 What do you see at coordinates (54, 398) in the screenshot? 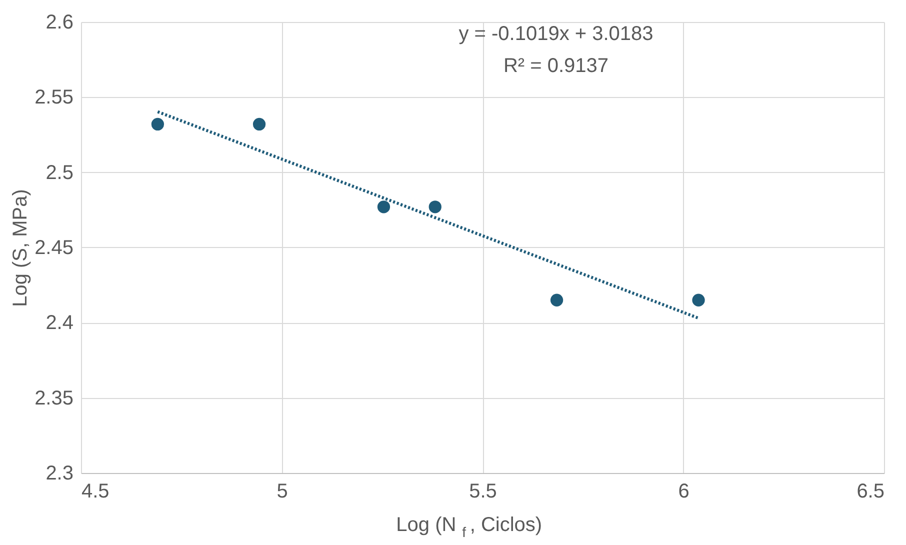
I see `y-tick-label: 2.35` at bounding box center [54, 398].